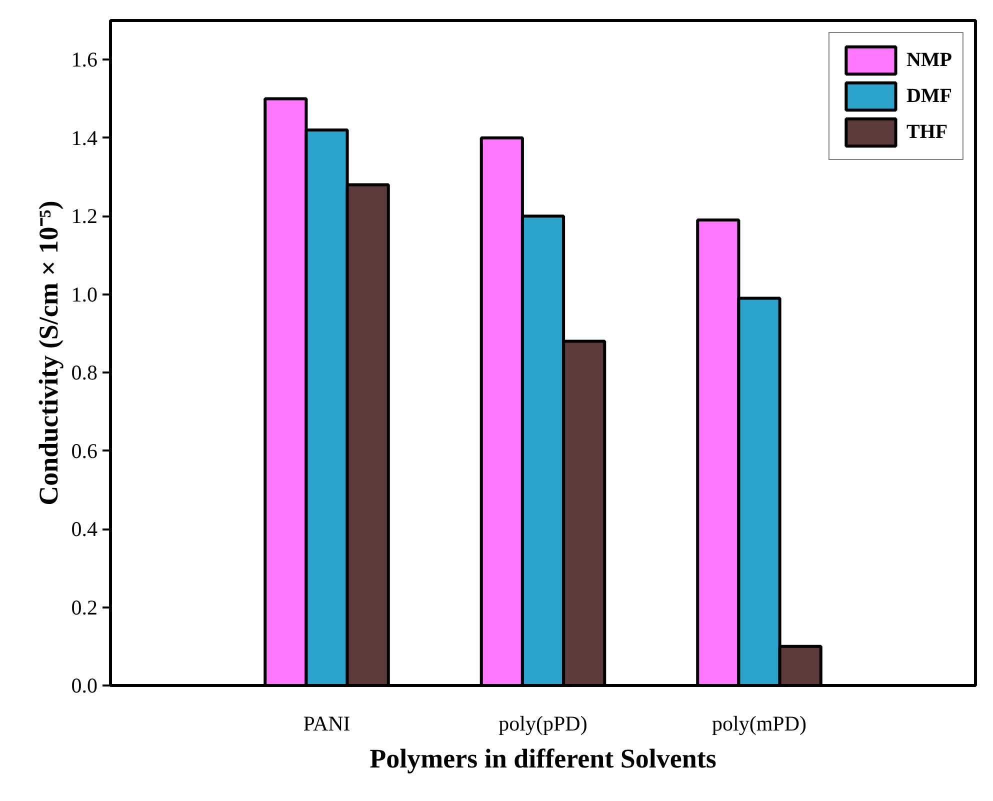 This screenshot has height=801, width=993. Describe the element at coordinates (84, 607) in the screenshot. I see `y-tick-label: 0.2` at that location.